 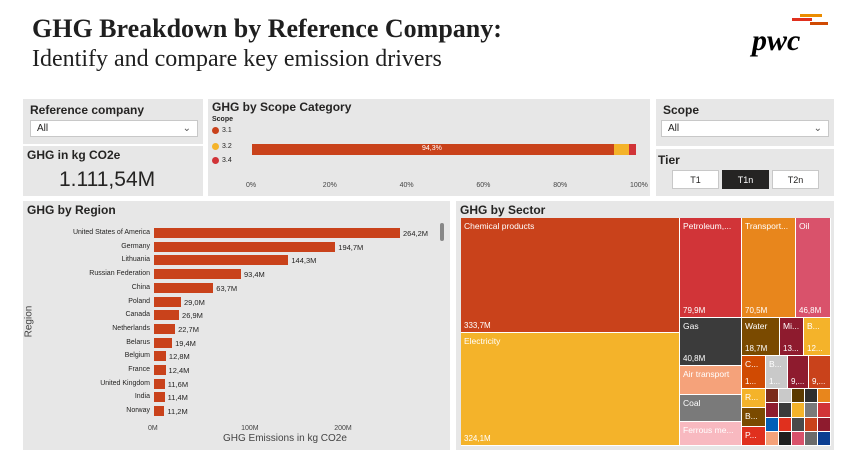 What do you see at coordinates (639, 185) in the screenshot?
I see `scope-tick-label: 100%` at bounding box center [639, 185].